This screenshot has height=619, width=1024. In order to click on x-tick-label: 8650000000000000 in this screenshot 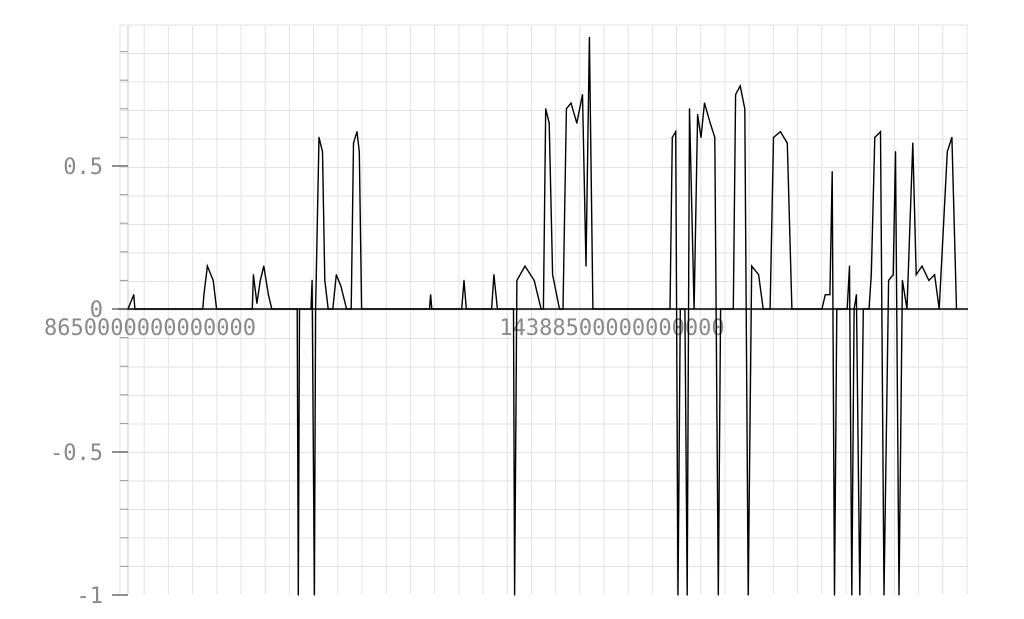, I will do `click(150, 328)`.